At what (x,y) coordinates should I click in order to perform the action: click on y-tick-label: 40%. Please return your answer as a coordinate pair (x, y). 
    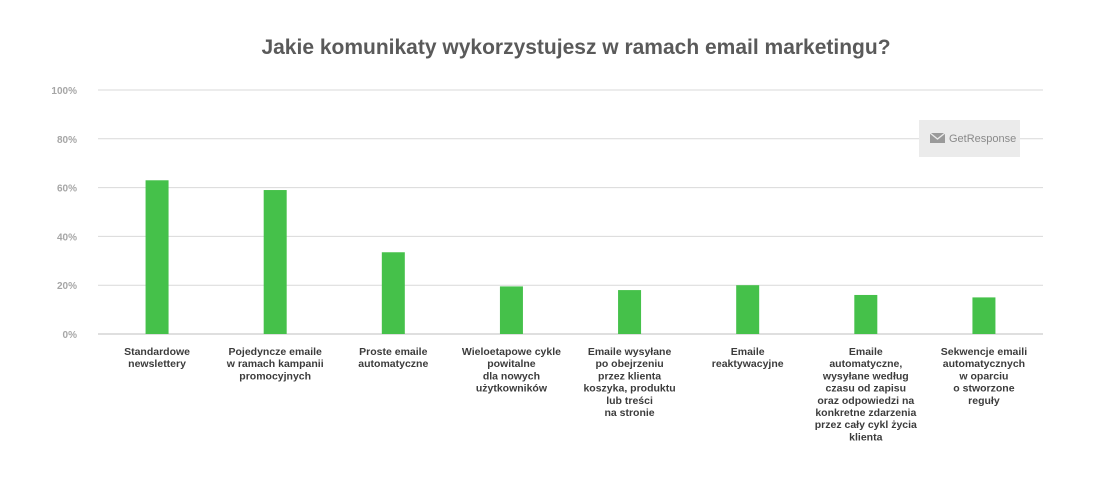
    Looking at the image, I should click on (67, 237).